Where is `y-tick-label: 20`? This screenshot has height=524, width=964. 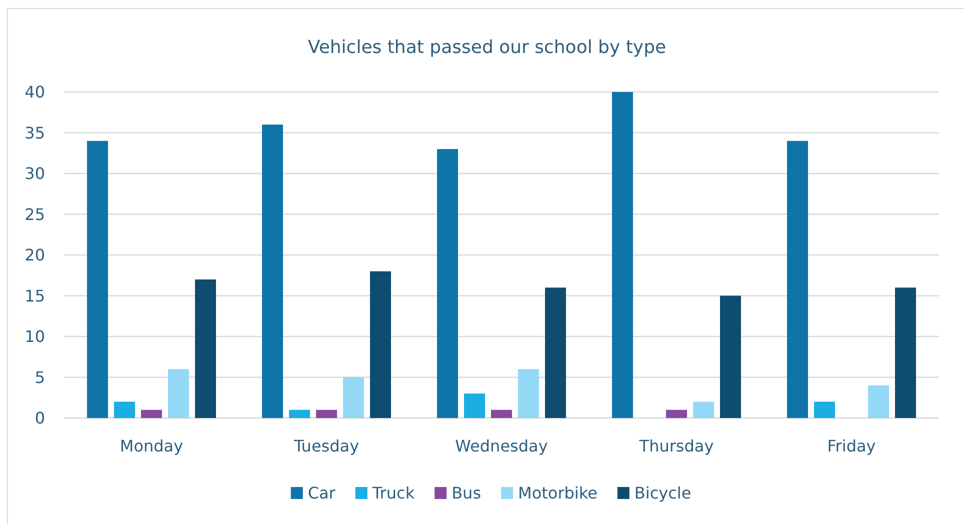
y-tick-label: 20 is located at coordinates (34, 255).